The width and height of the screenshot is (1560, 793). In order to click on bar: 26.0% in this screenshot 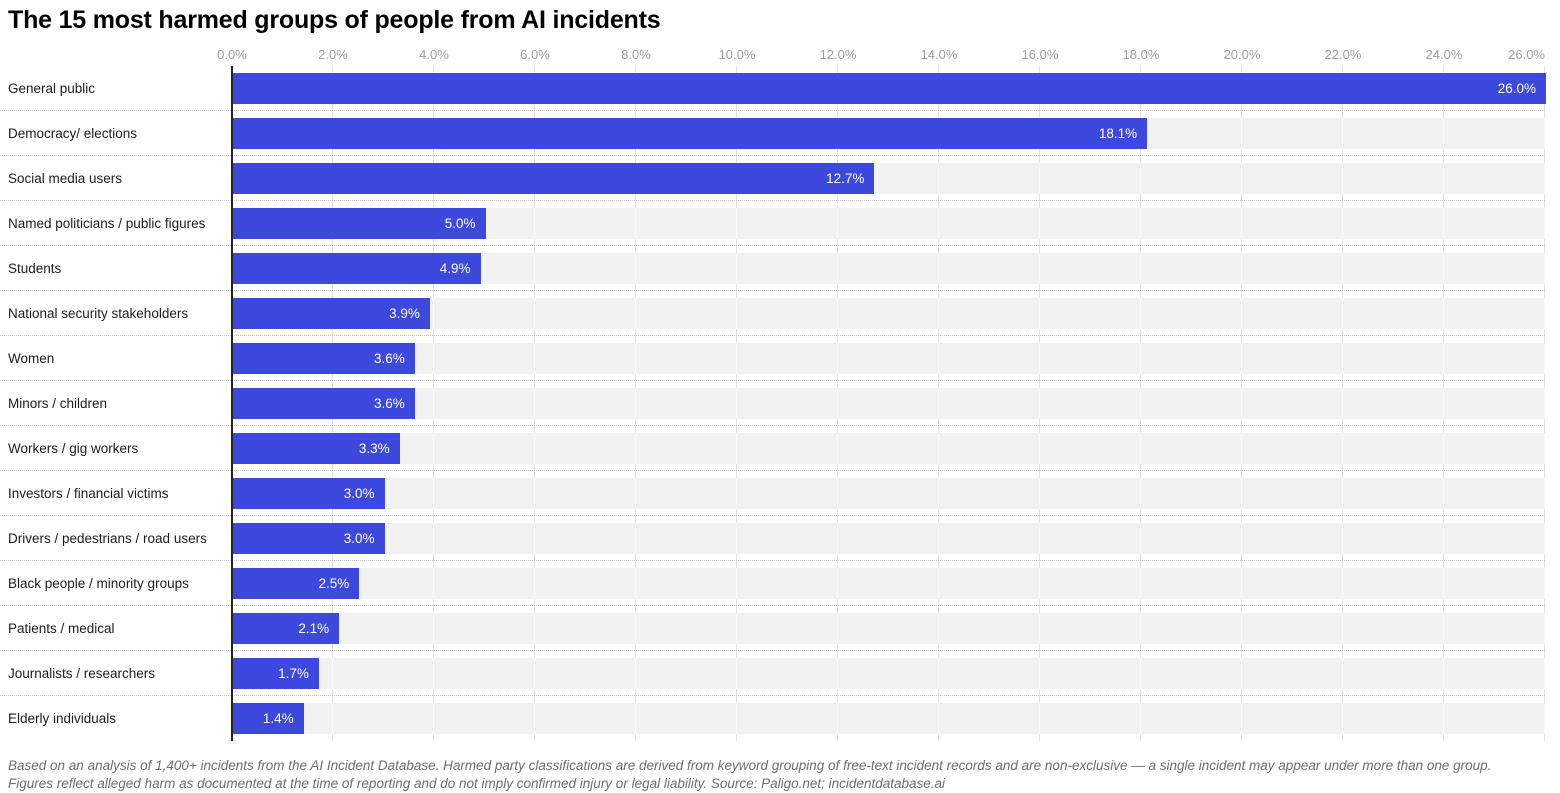, I will do `click(889, 88)`.